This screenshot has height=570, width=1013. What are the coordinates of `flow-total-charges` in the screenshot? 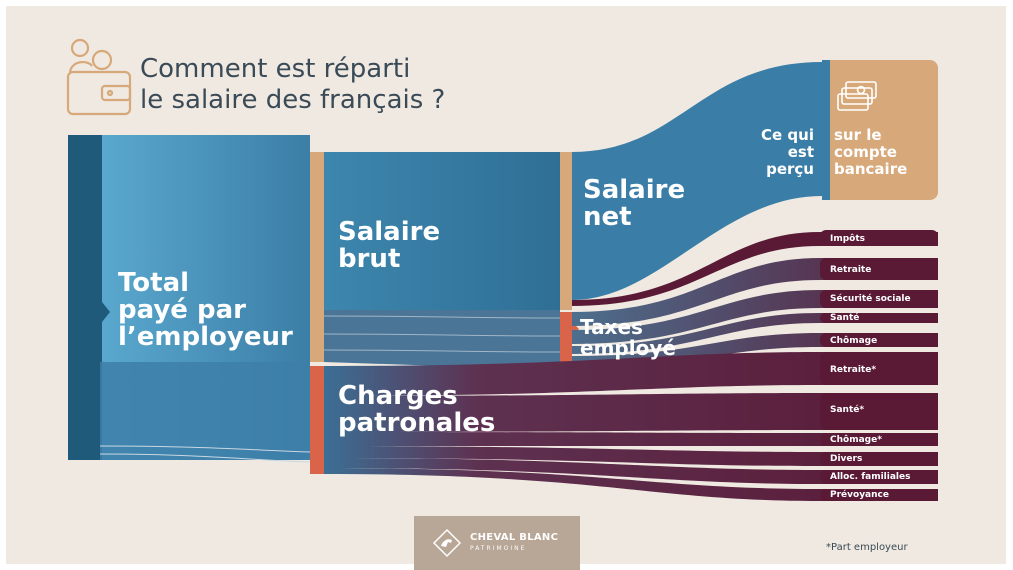 It's located at (205, 411).